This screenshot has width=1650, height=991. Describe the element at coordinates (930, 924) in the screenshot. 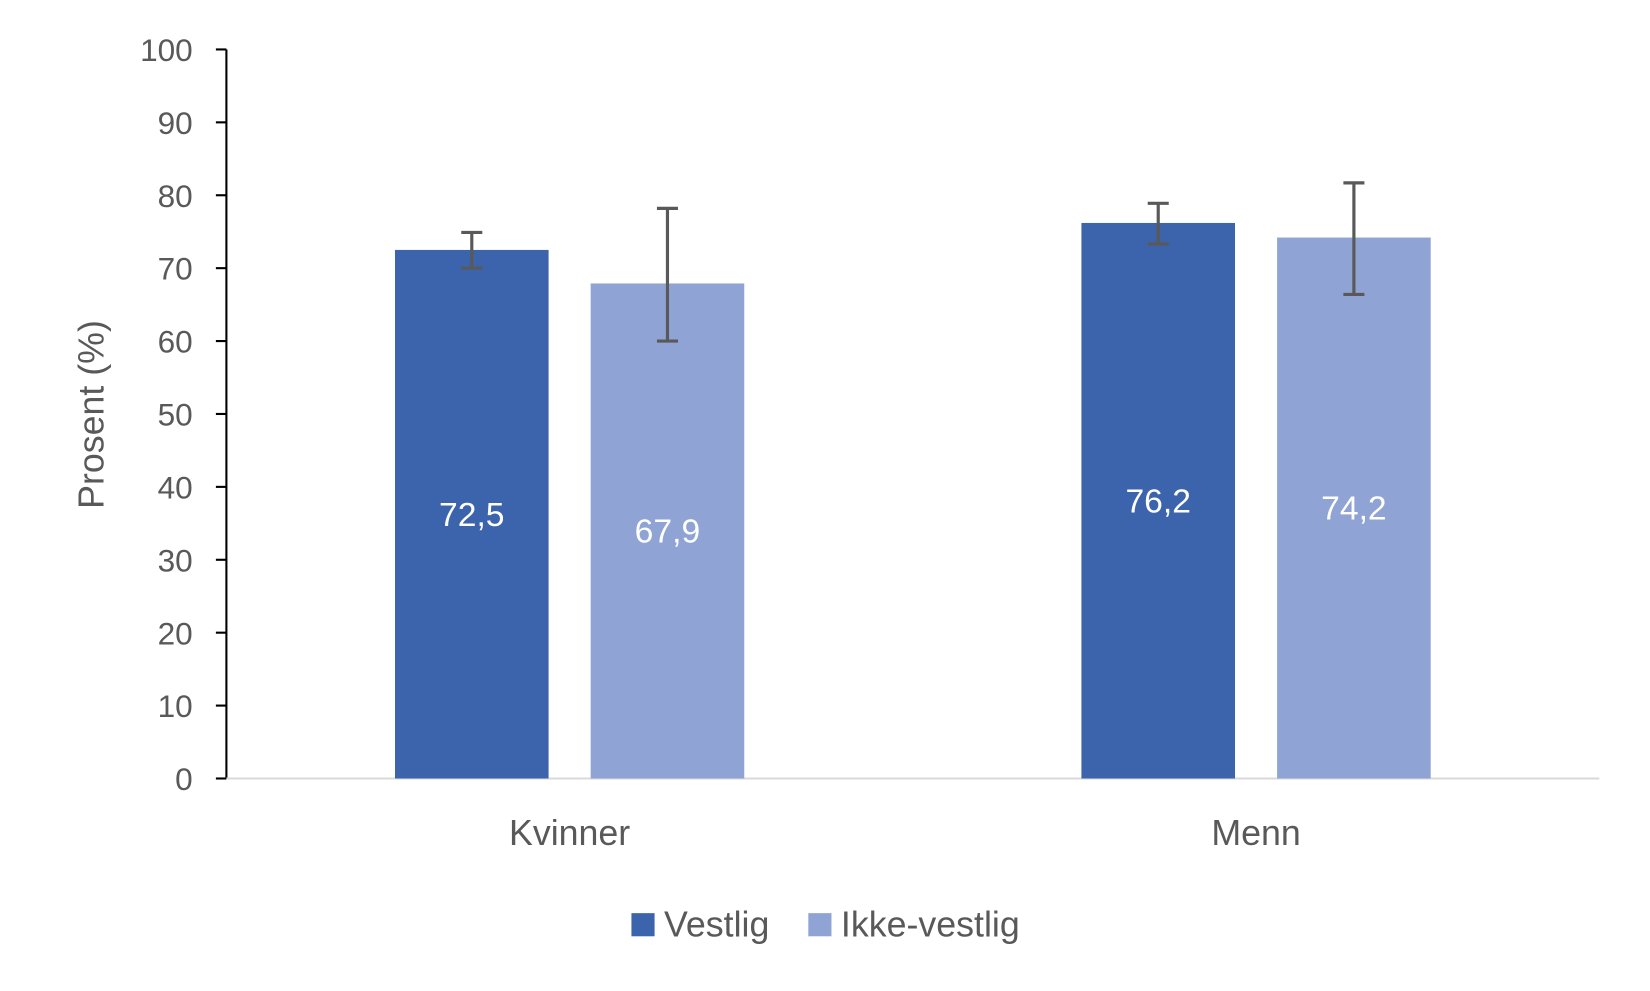

I see `legend-label: Ikke-vestlig` at that location.